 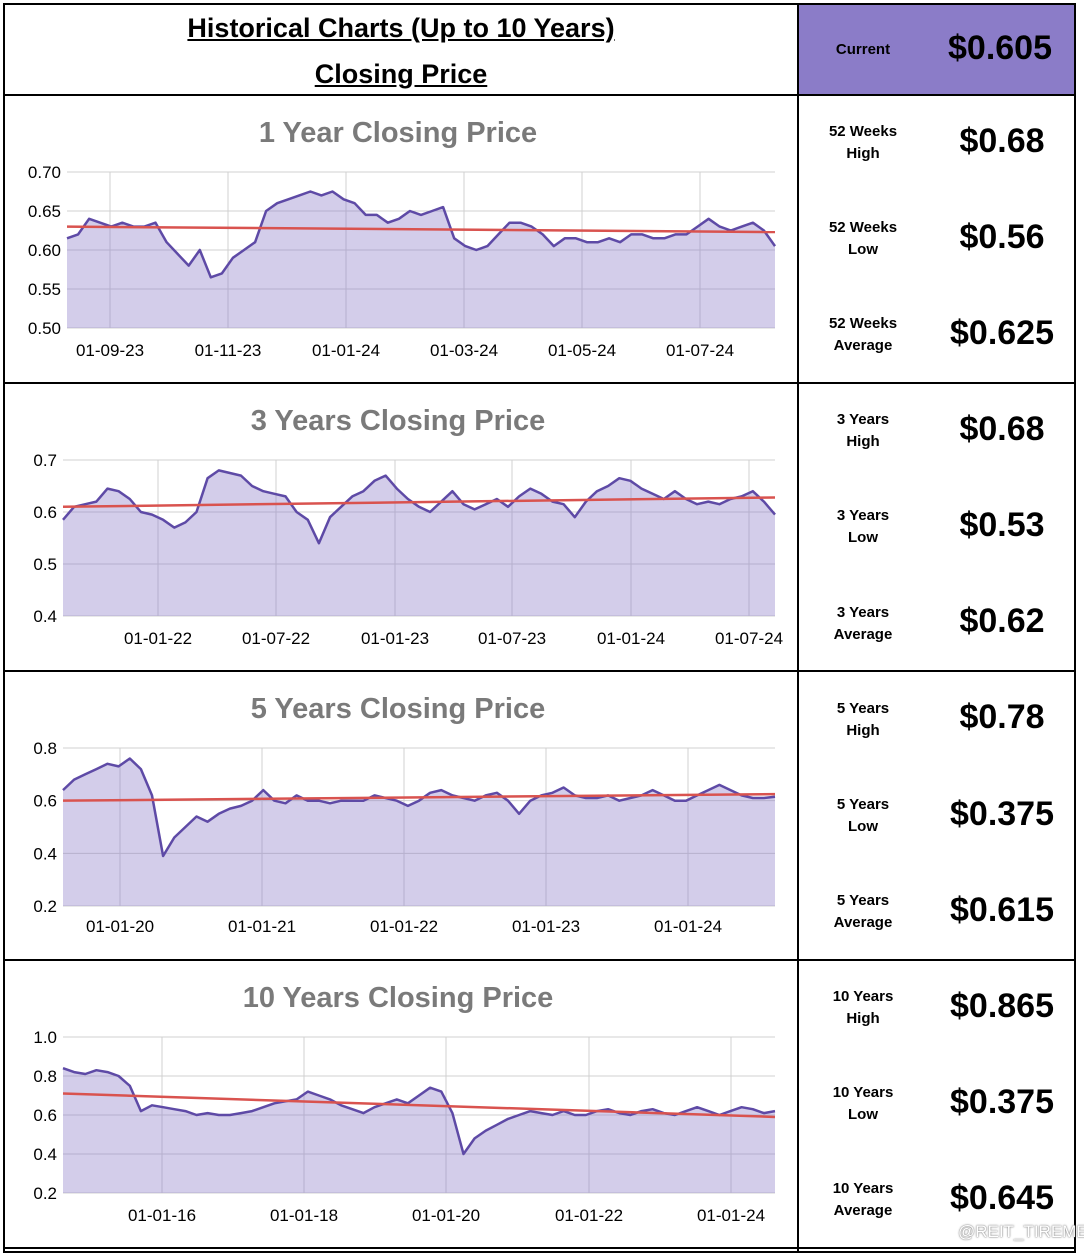 I want to click on stat-value-average: $0.62, so click(x=1002, y=621).